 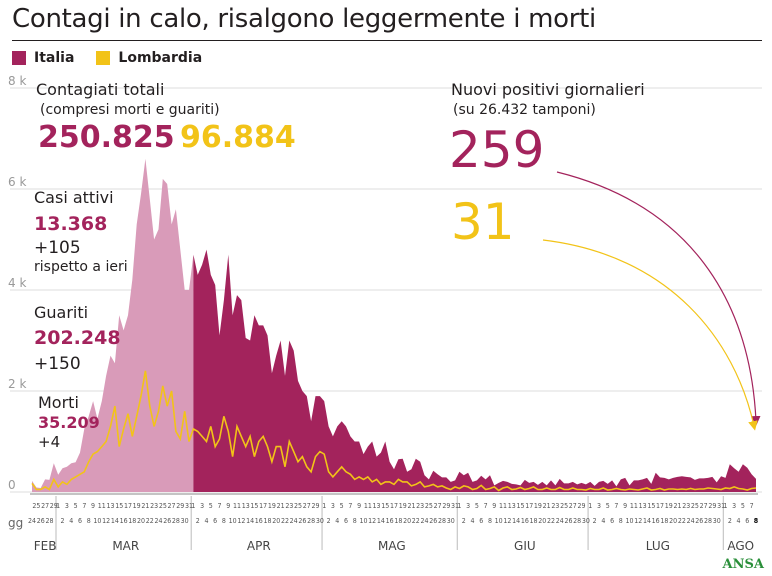 What do you see at coordinates (113, 325) in the screenshot?
I see `series-italia-area-early` at bounding box center [113, 325].